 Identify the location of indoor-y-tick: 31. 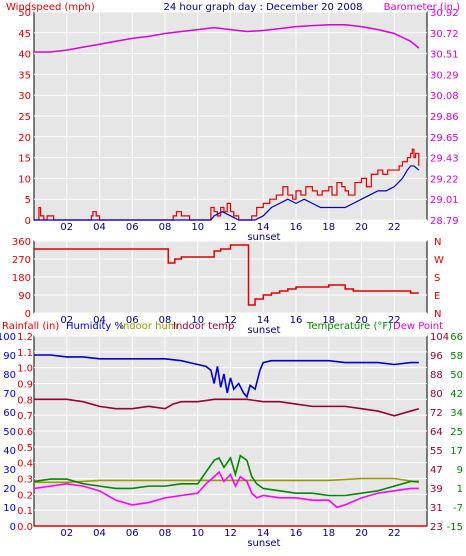
(436, 508).